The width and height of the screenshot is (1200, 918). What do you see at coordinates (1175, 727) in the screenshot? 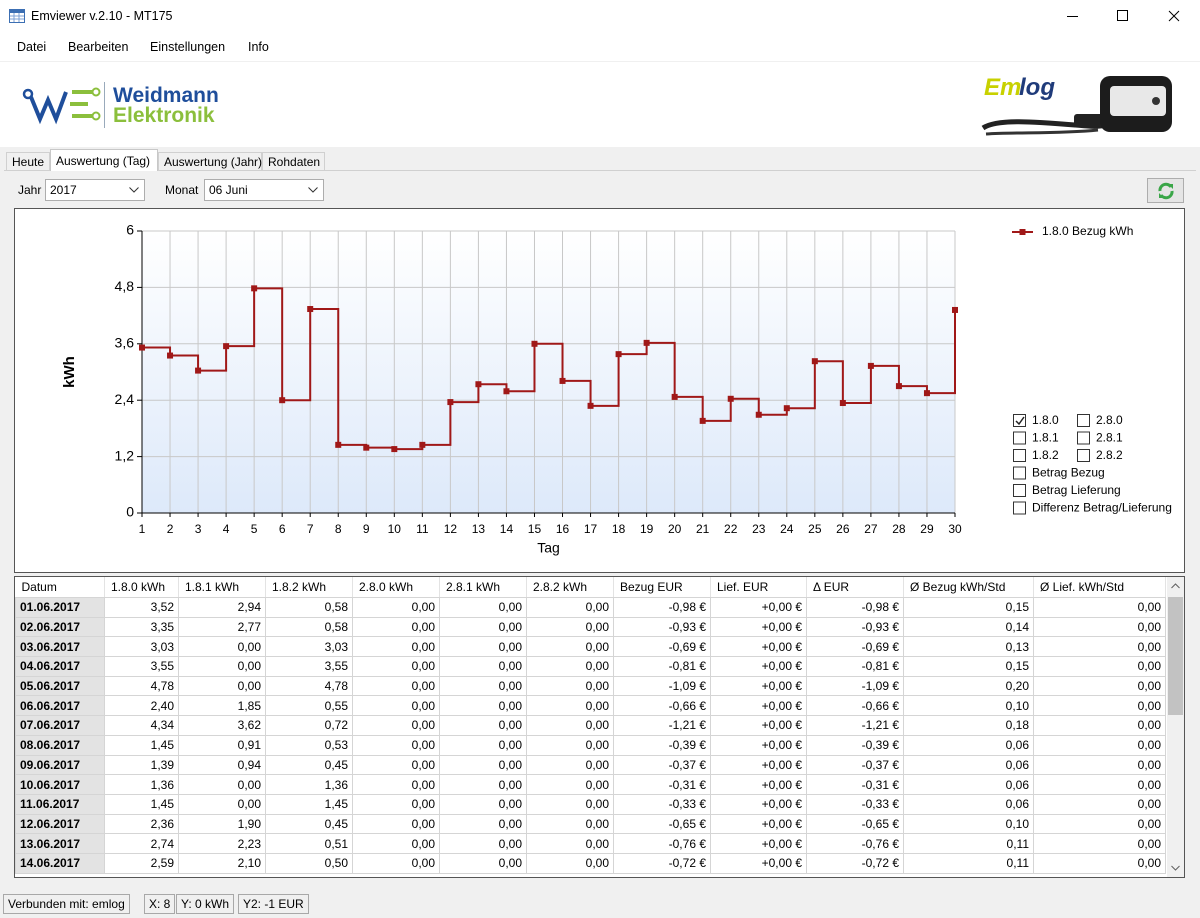
I see `scrollbar` at bounding box center [1175, 727].